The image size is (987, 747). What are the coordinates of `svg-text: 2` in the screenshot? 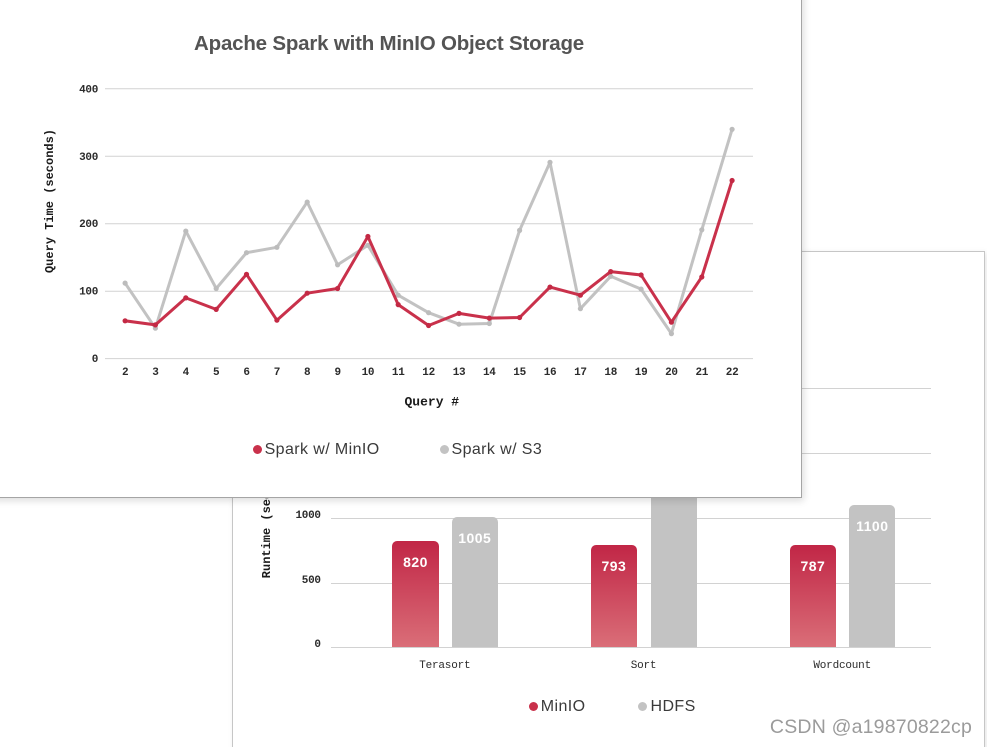 It's located at (125, 373).